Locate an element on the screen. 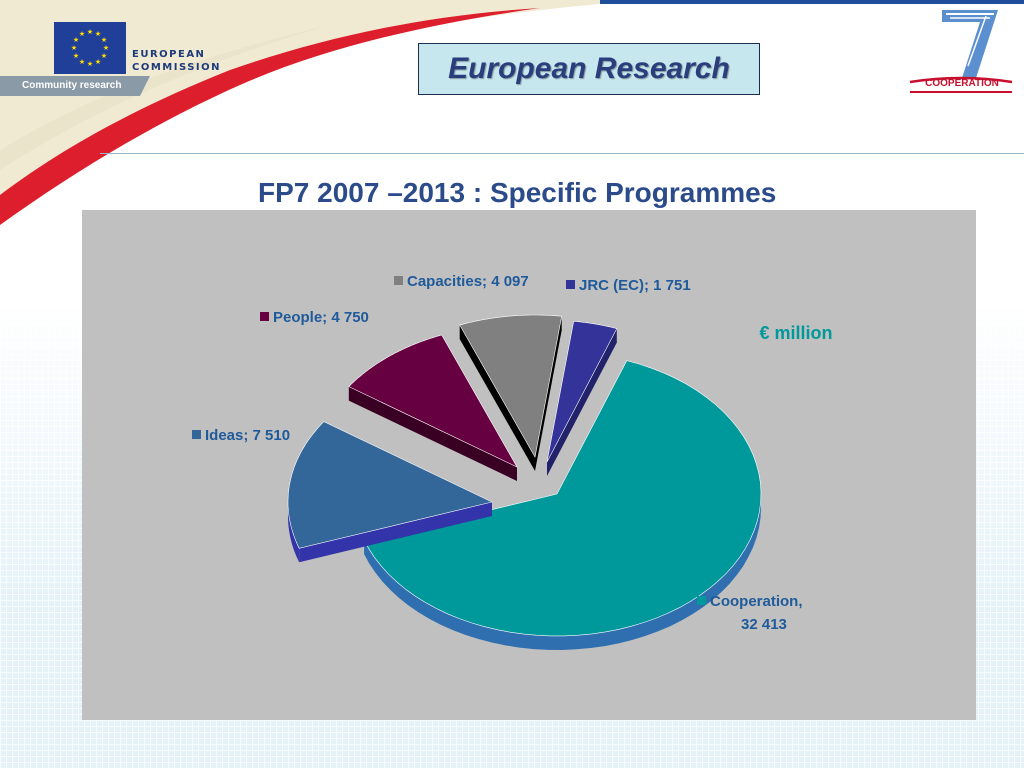 This screenshot has height=768, width=1024. fp7-seven-logo-icon is located at coordinates (961, 51).